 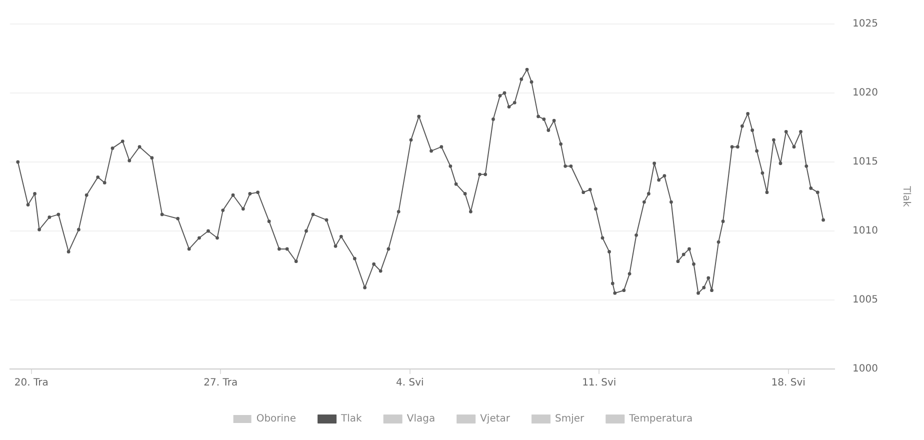 I want to click on legend-label: Temperatura, so click(x=660, y=419).